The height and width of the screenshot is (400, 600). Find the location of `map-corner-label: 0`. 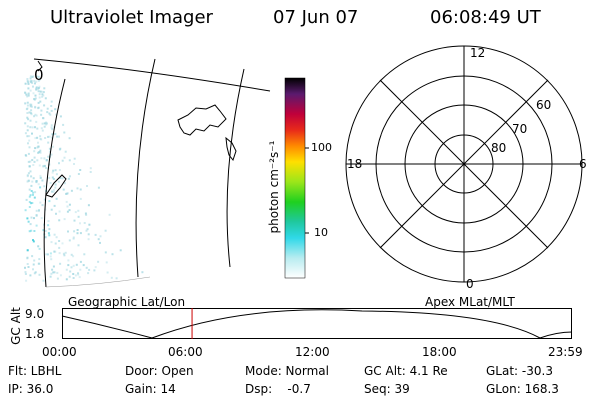

map-corner-label: 0 is located at coordinates (39, 75).